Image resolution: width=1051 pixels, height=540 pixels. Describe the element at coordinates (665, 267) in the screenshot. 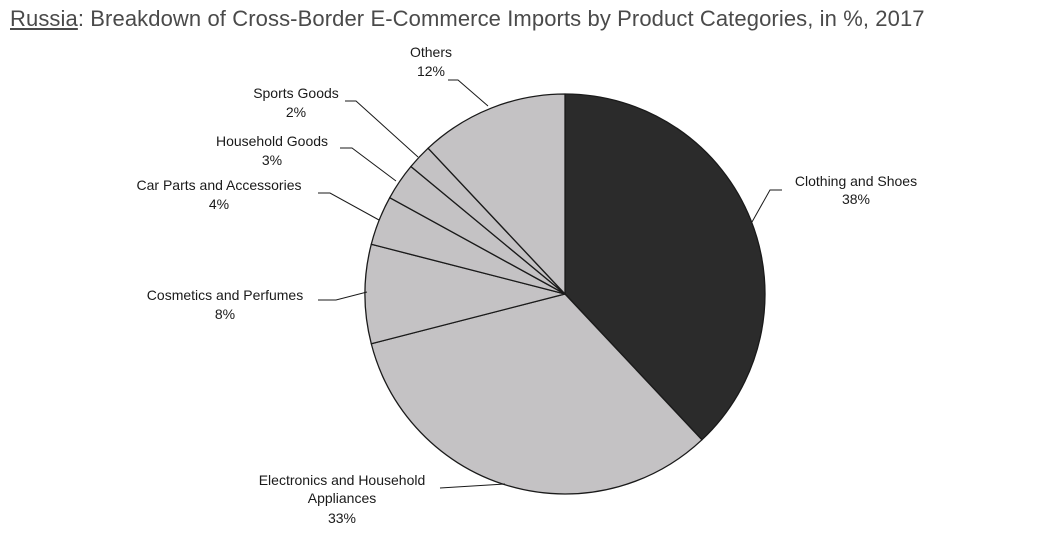

I see `pie-slice-clothing-and-shoes` at that location.